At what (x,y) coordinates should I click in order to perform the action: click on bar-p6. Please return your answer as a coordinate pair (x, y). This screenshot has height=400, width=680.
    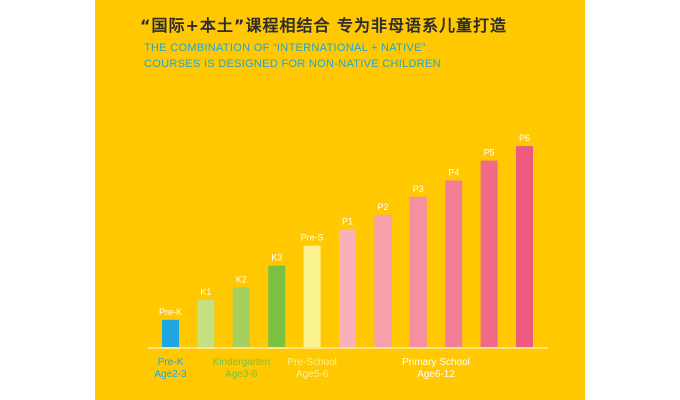
    Looking at the image, I should click on (524, 246).